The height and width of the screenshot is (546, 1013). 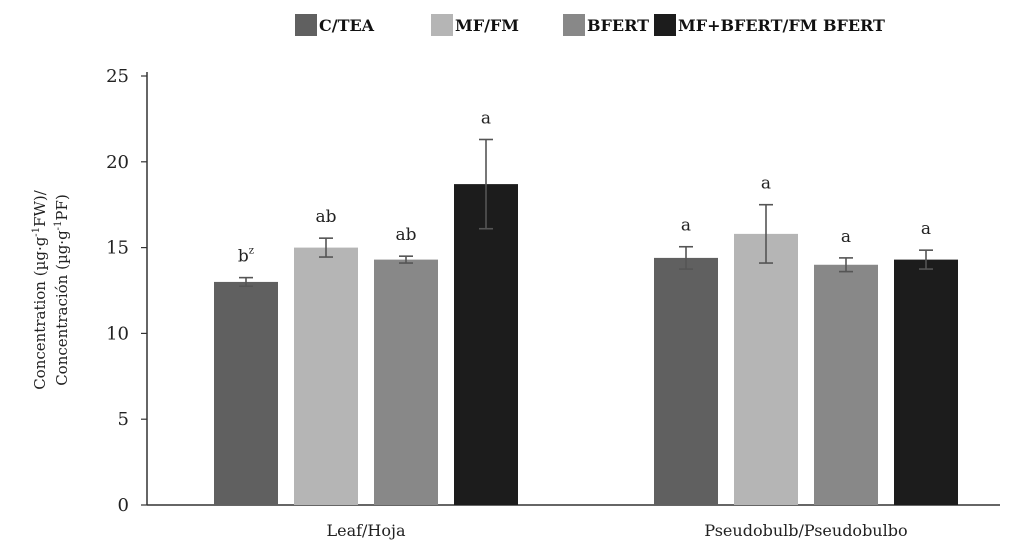 What do you see at coordinates (62, 290) in the screenshot?
I see `y-axis-label-line2: Concentración (µg·g-1PF)` at bounding box center [62, 290].